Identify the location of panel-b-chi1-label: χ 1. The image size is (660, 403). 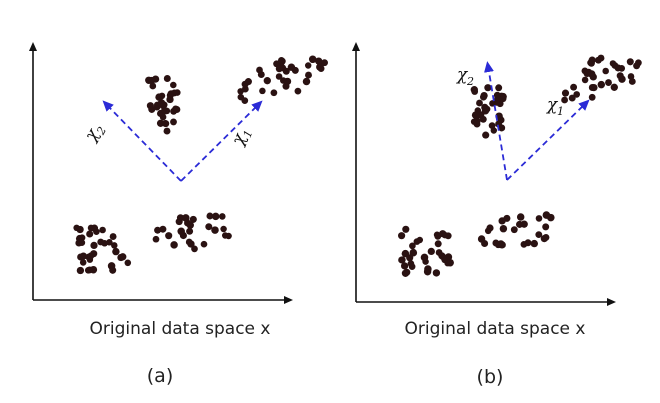
(555, 106).